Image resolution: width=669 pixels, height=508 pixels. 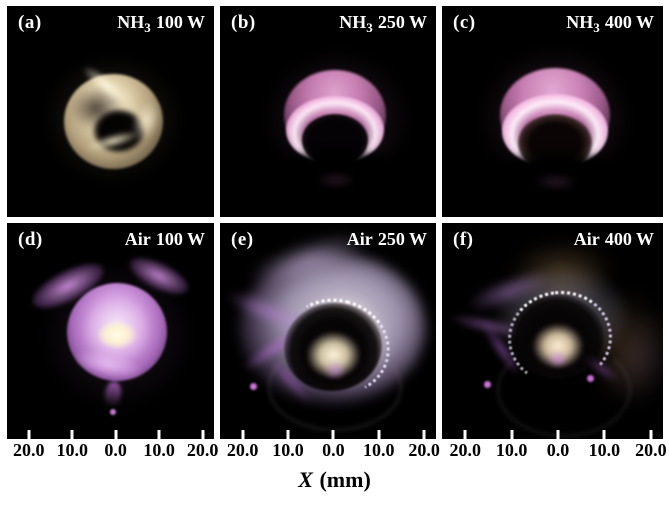 I want to click on sparkle-ring, so click(x=560, y=338).